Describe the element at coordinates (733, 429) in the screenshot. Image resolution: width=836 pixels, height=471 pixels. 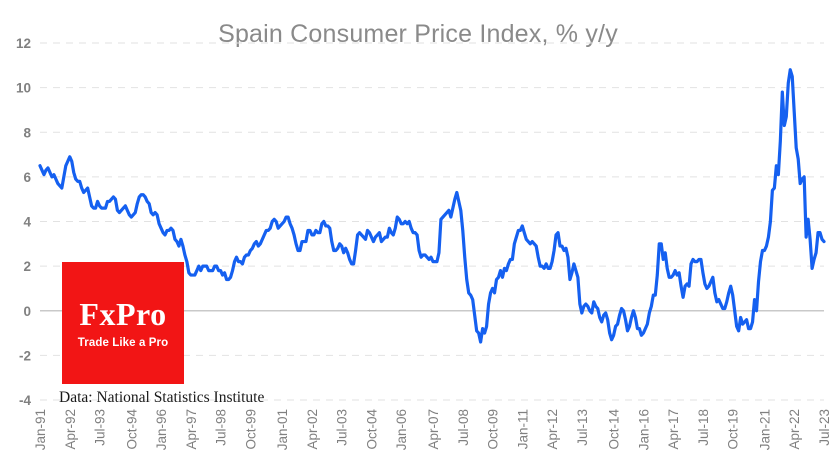
I see `x-tick-label: Oct-19` at that location.